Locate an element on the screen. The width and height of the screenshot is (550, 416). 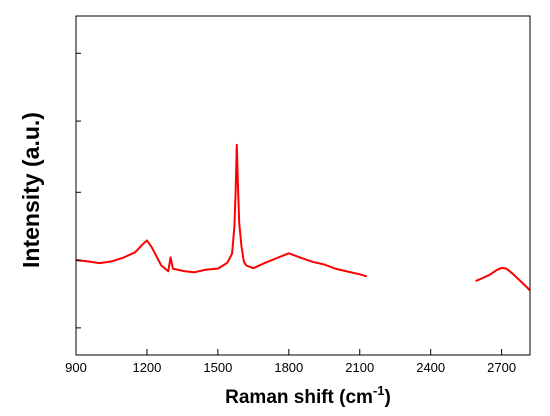
x-axis-ticks: 900 1200 1500 1800 2100 2400 2700 is located at coordinates (290, 362).